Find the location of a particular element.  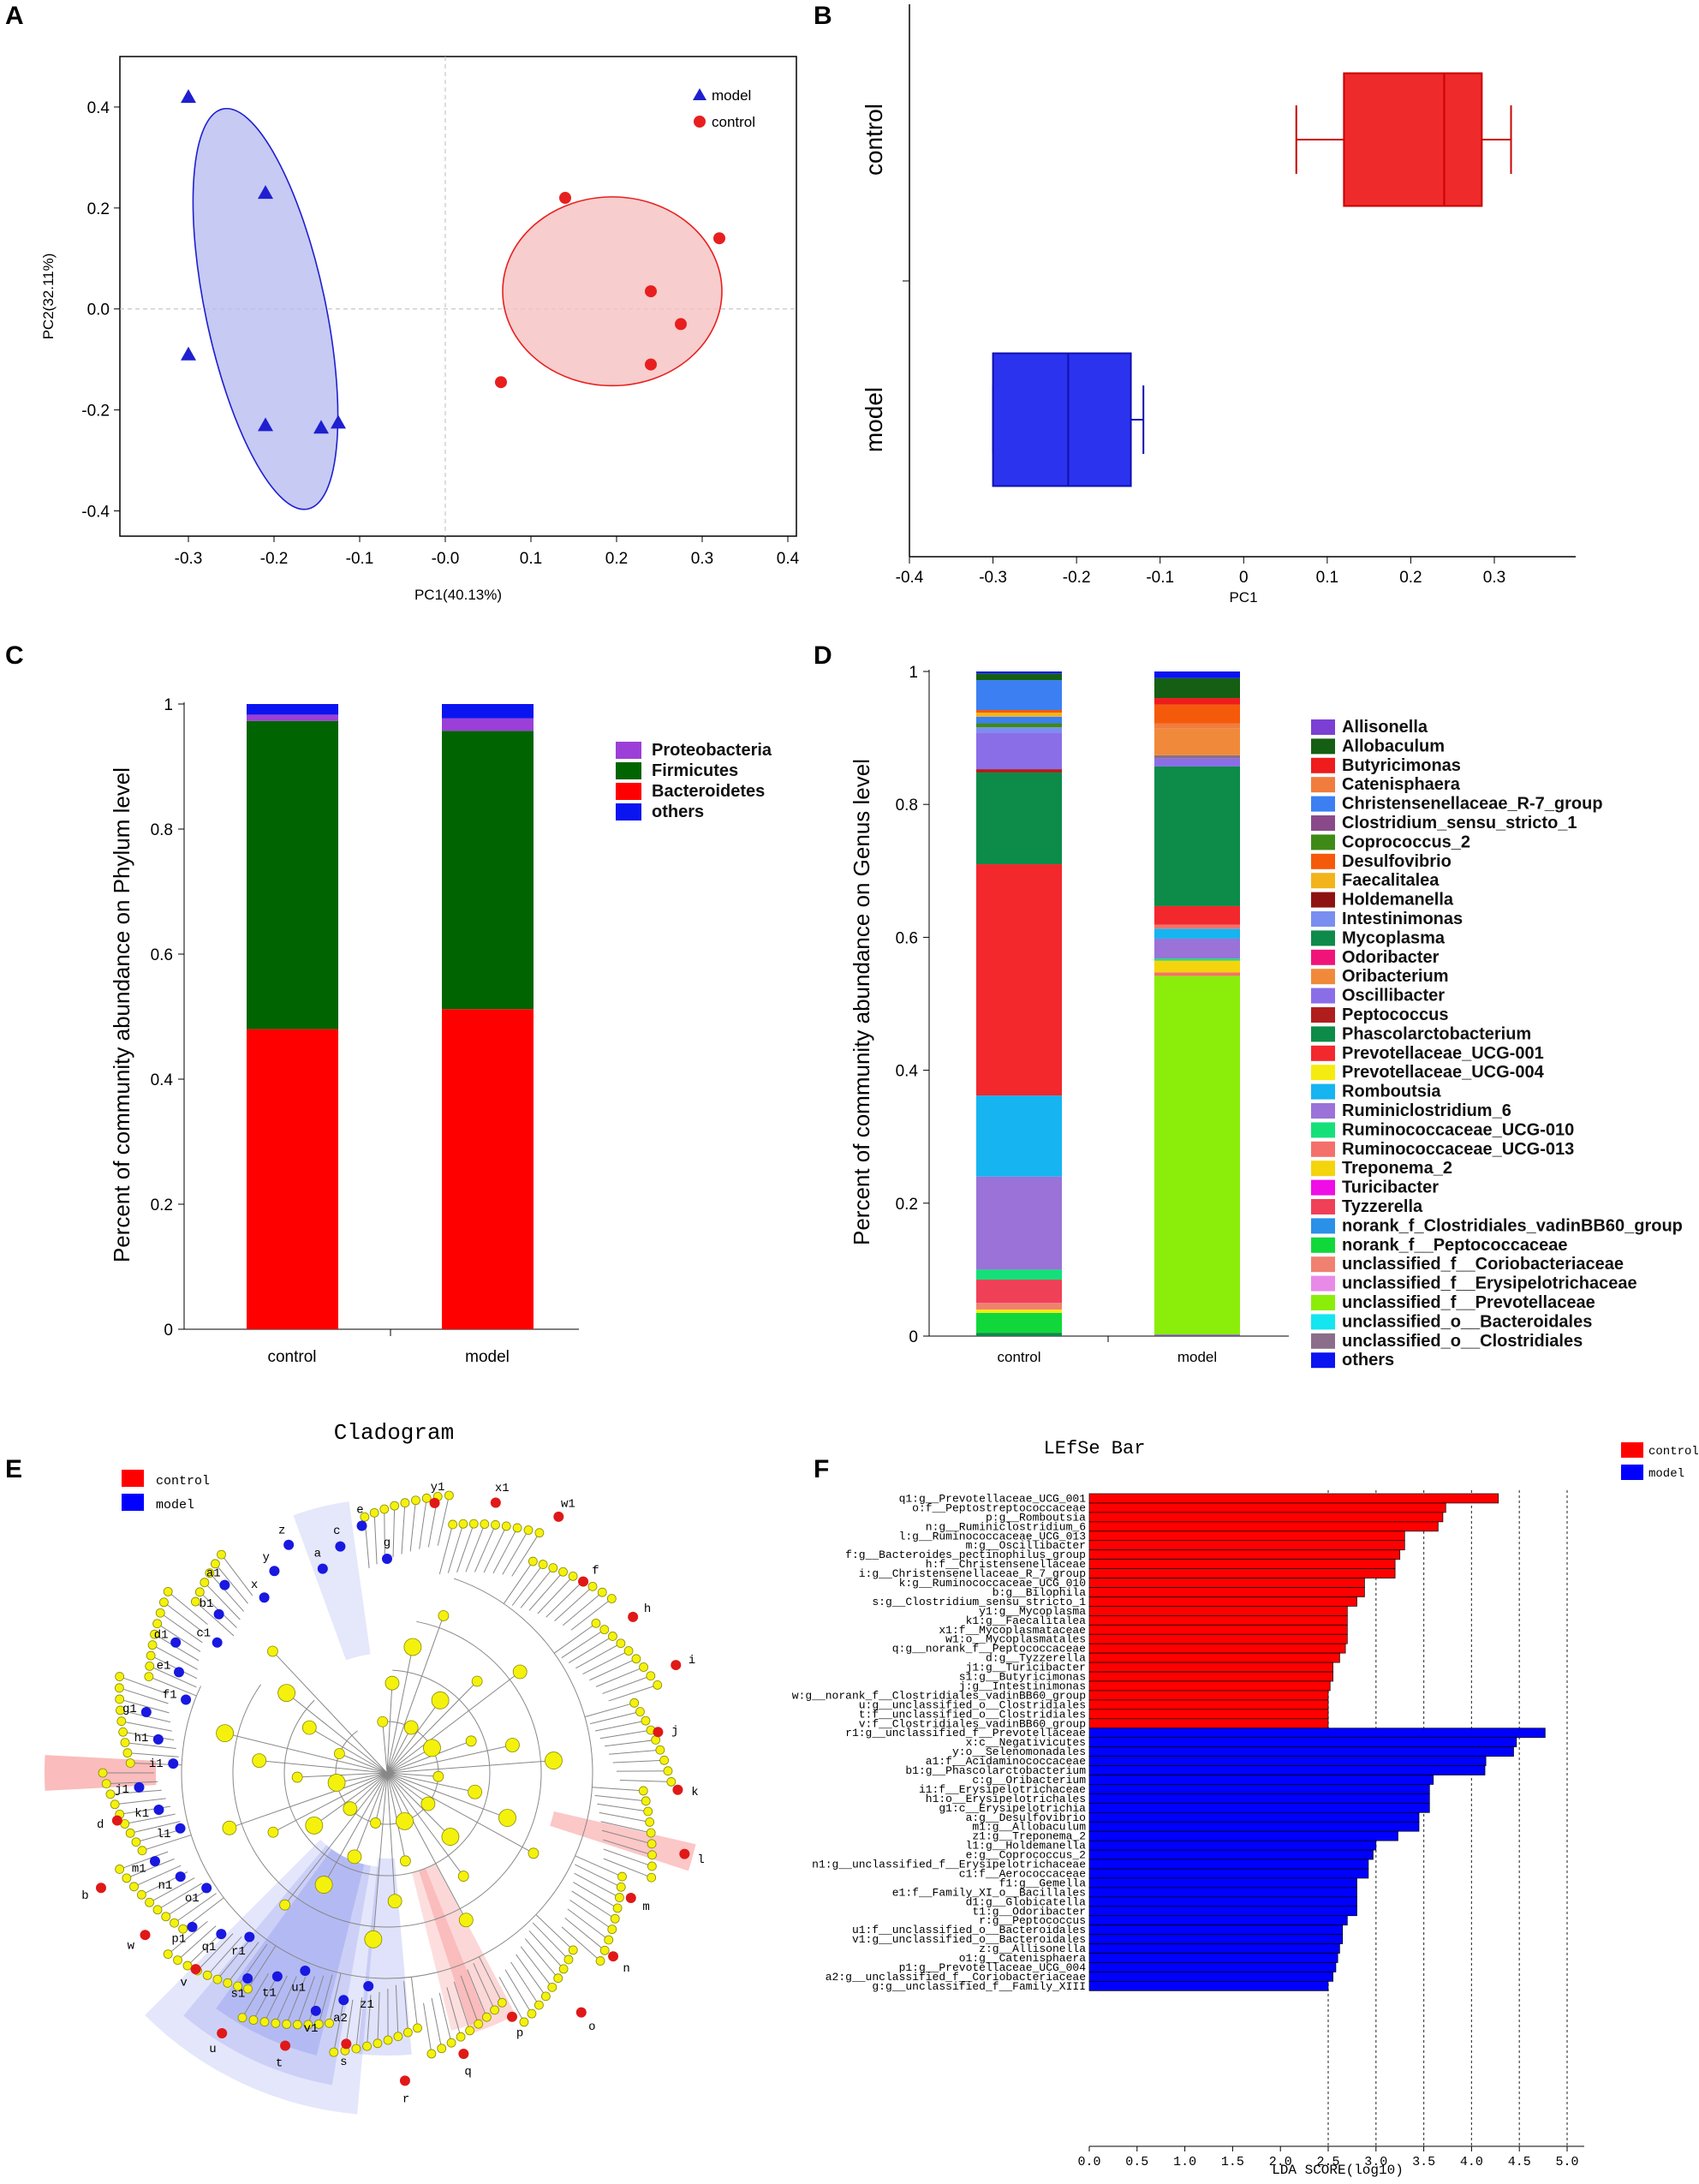

clade-label-control-q: q is located at coordinates (467, 2072).